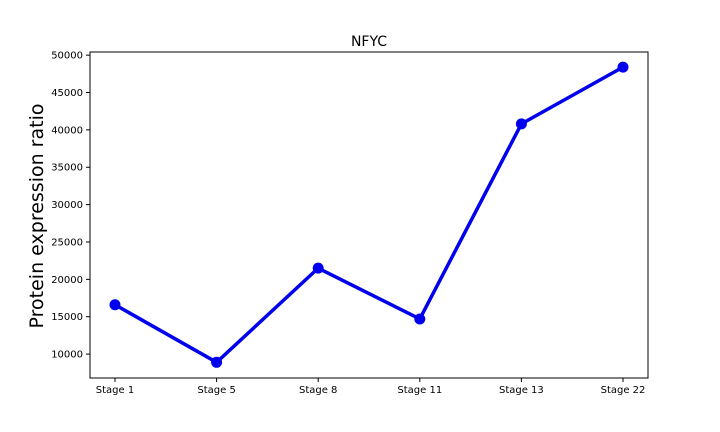 This screenshot has height=432, width=720. Describe the element at coordinates (67, 242) in the screenshot. I see `y-tick-label: 25000` at that location.